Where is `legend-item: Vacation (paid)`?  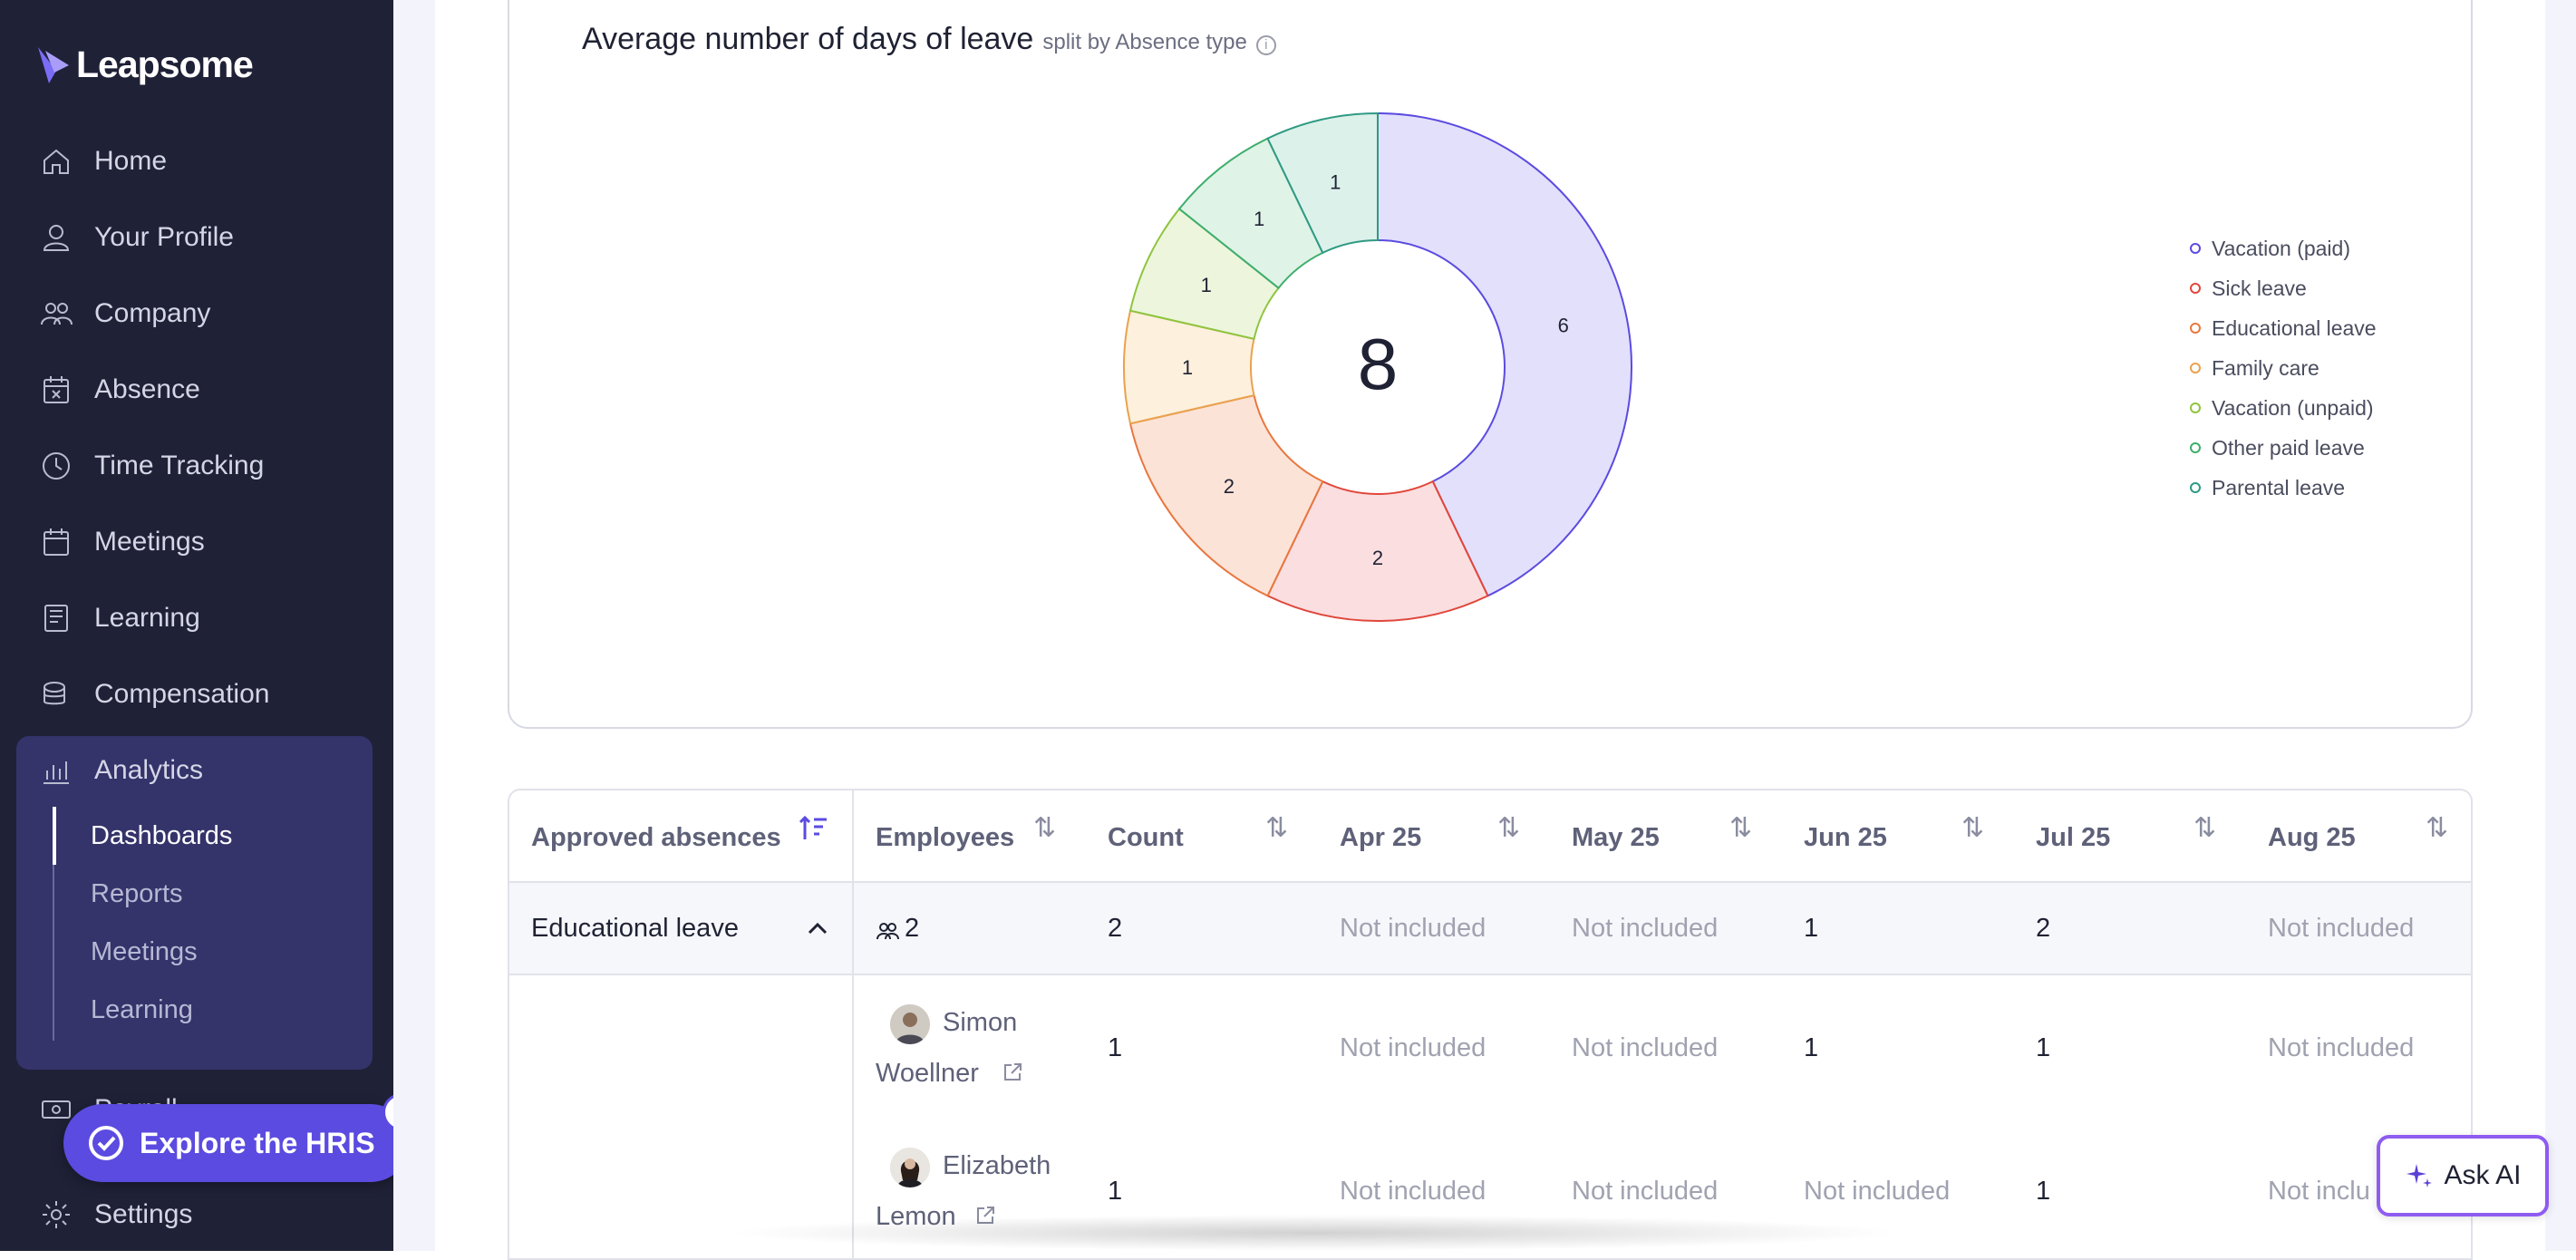
legend-item: Vacation (paid) is located at coordinates (2283, 248).